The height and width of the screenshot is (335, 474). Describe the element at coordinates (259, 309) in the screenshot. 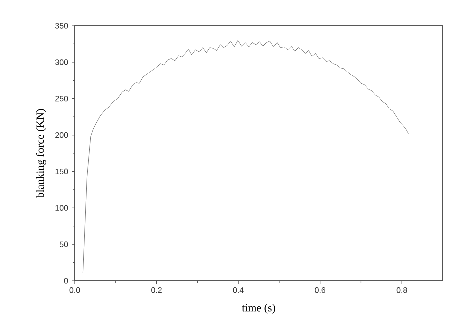

I see `x-axis-title: time (s)` at that location.